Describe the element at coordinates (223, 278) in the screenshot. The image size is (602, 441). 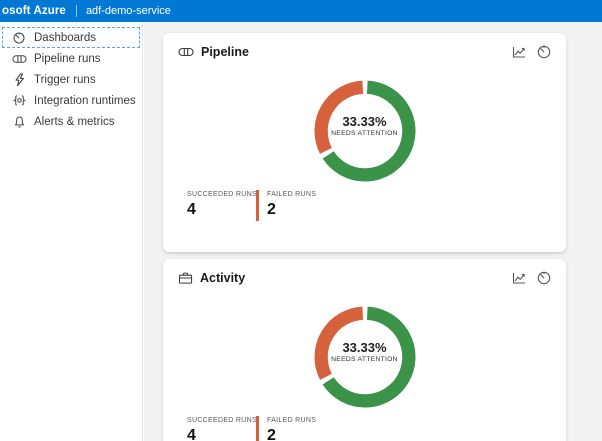
I see `card-title: Activity` at that location.